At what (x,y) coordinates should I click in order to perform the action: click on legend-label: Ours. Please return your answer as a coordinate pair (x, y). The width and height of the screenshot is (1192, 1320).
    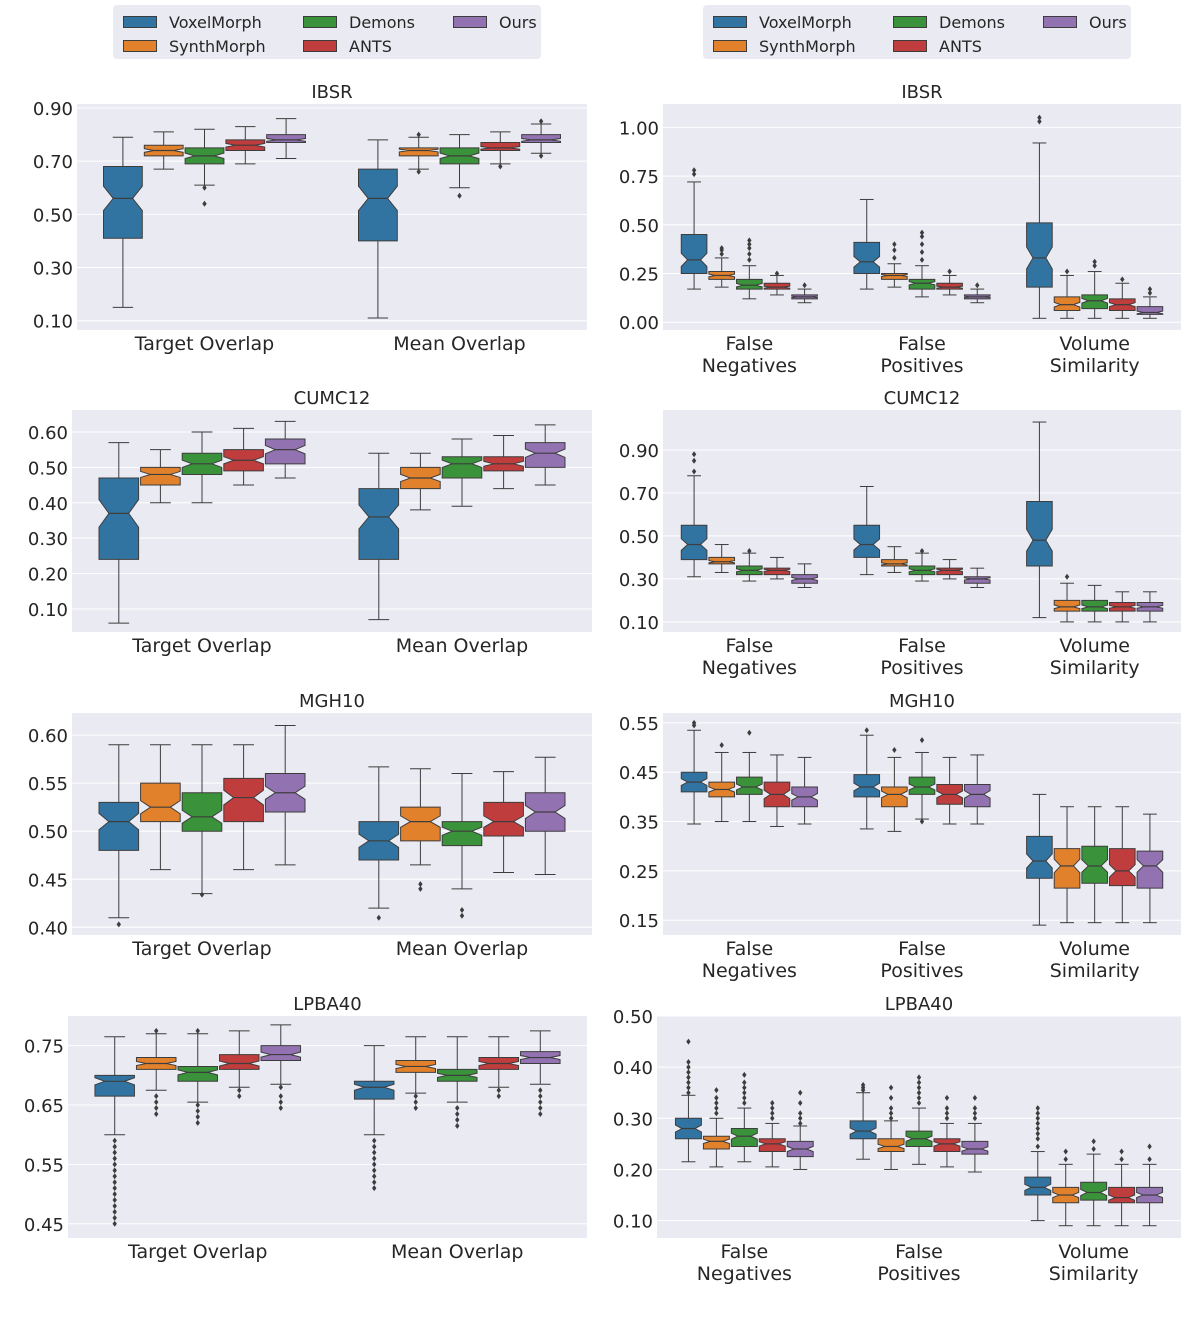
    Looking at the image, I should click on (518, 22).